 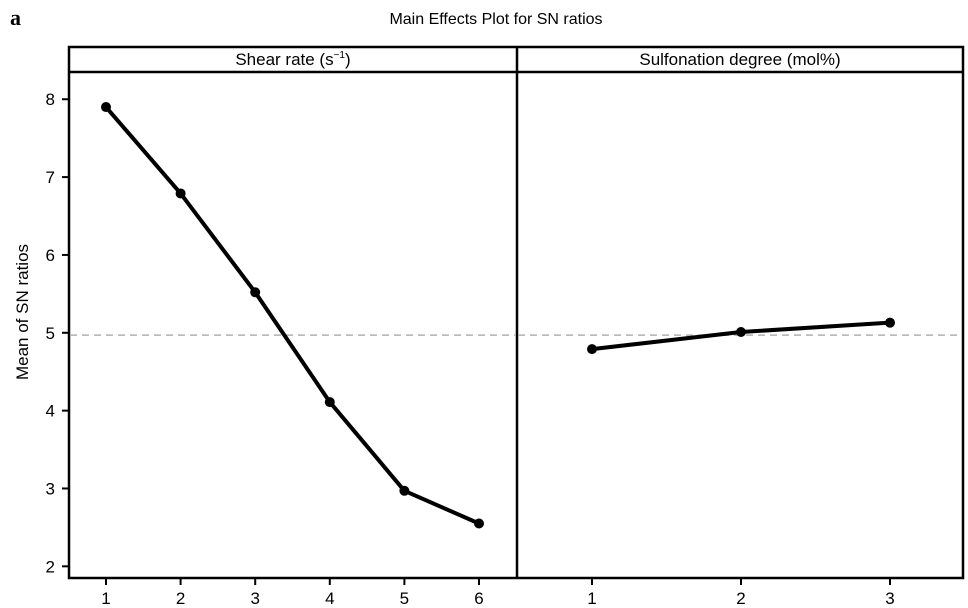 I want to click on y-axis-label: Mean of SN ratios, so click(x=22, y=312).